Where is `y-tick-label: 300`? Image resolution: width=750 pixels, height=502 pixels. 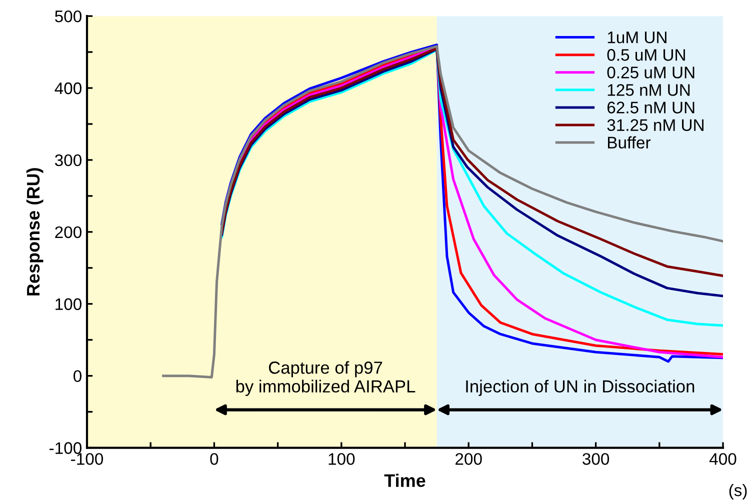 y-tick-label: 300 is located at coordinates (68, 160).